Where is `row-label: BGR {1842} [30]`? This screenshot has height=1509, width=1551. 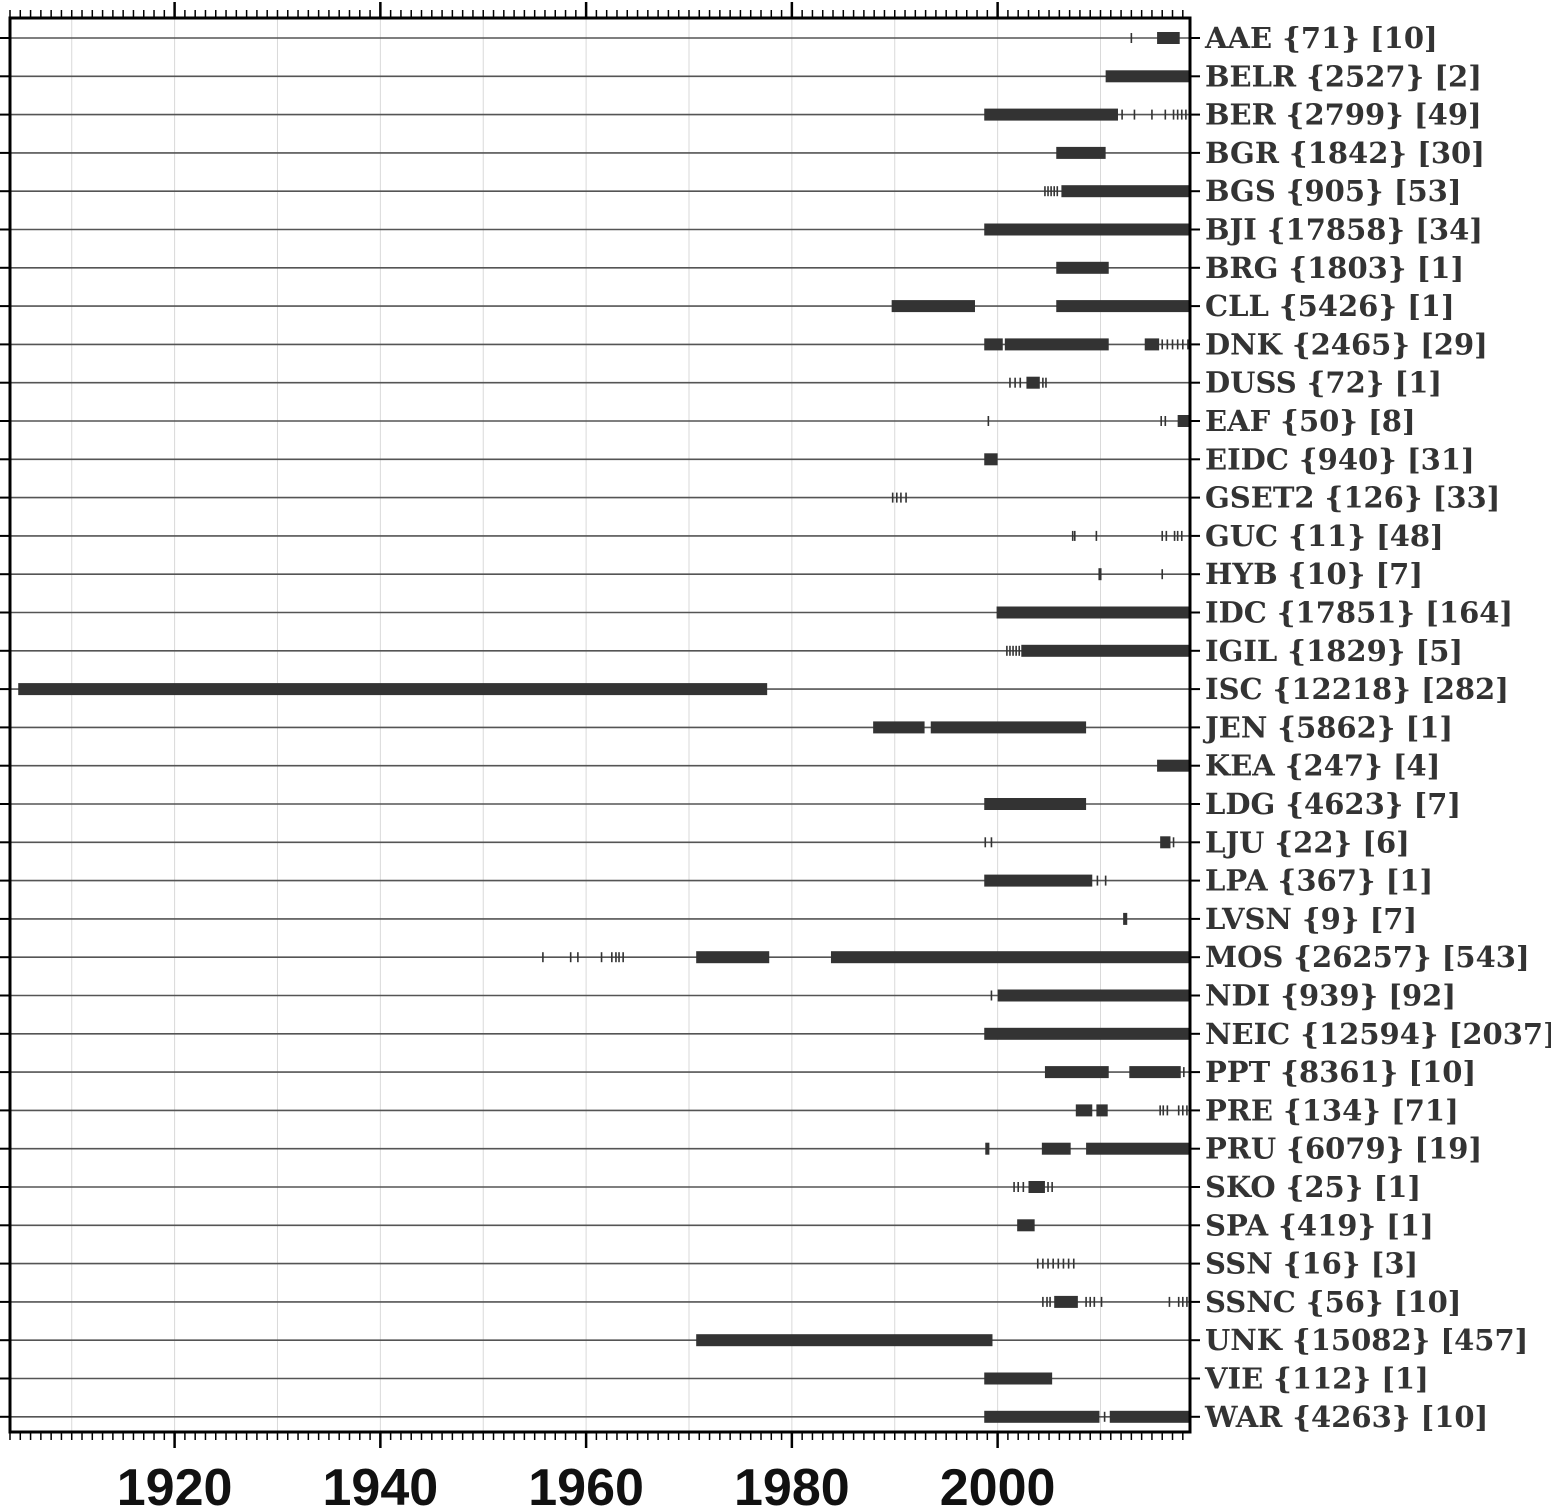
row-label: BGR {1842} [30] is located at coordinates (1345, 153).